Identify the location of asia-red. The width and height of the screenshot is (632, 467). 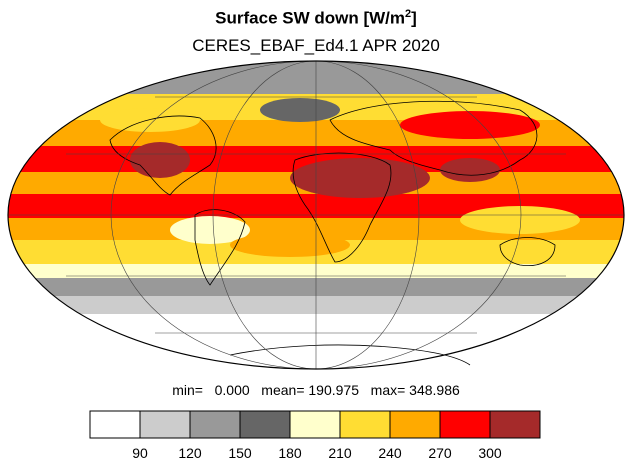
(470, 125).